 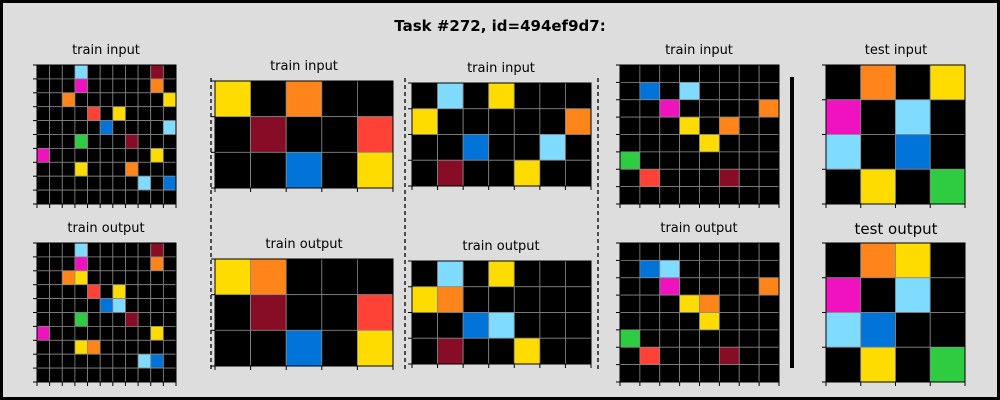 What do you see at coordinates (894, 314) in the screenshot?
I see `test-output-grid` at bounding box center [894, 314].